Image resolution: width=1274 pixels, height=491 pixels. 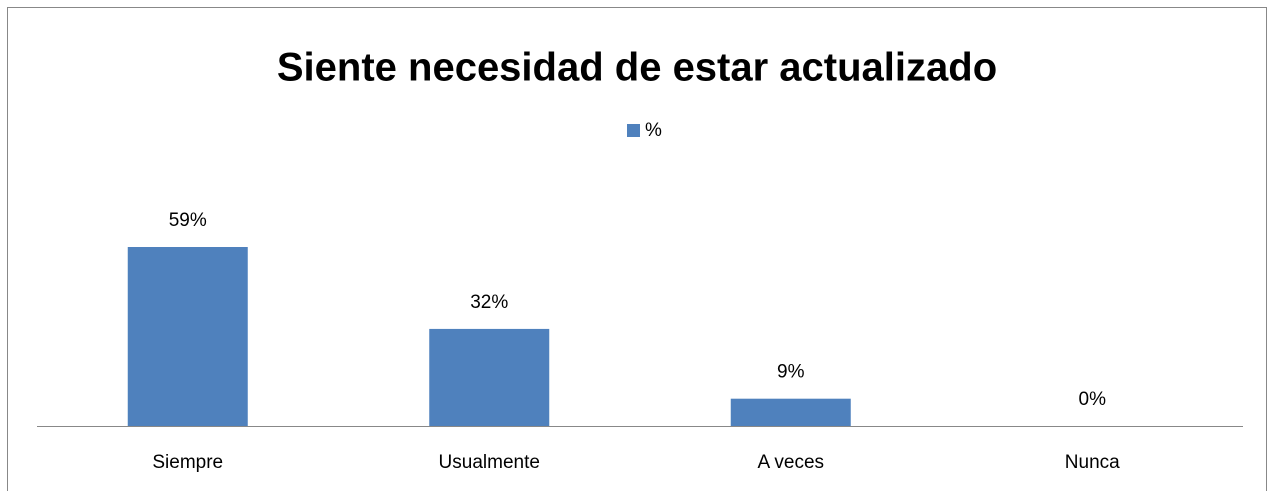 What do you see at coordinates (188, 220) in the screenshot?
I see `data-label: 59%` at bounding box center [188, 220].